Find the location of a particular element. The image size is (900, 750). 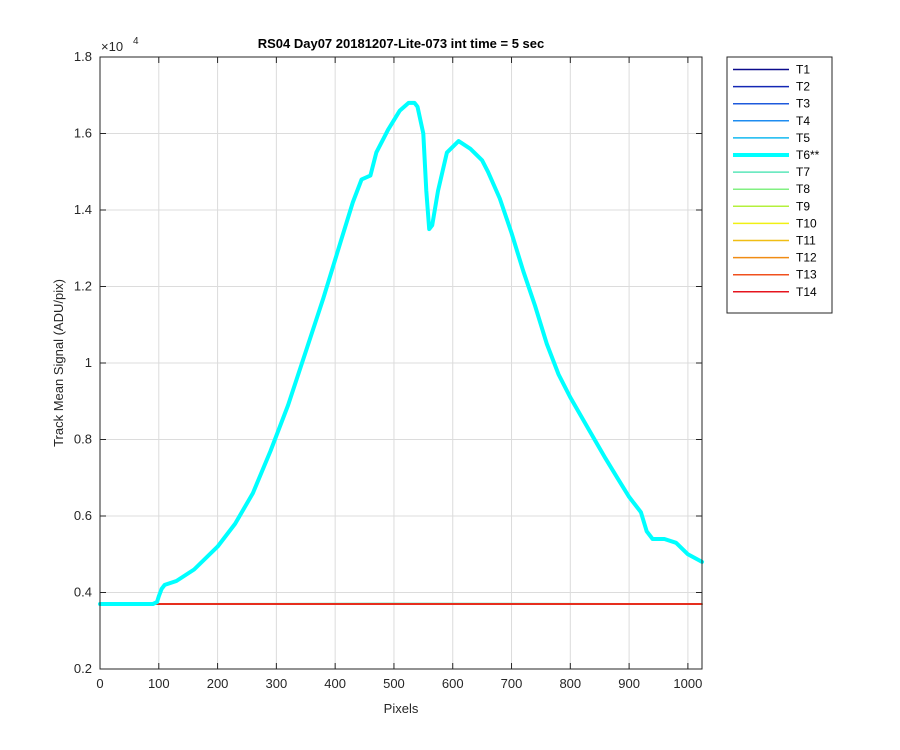

x-tick-label: 300 is located at coordinates (277, 683).